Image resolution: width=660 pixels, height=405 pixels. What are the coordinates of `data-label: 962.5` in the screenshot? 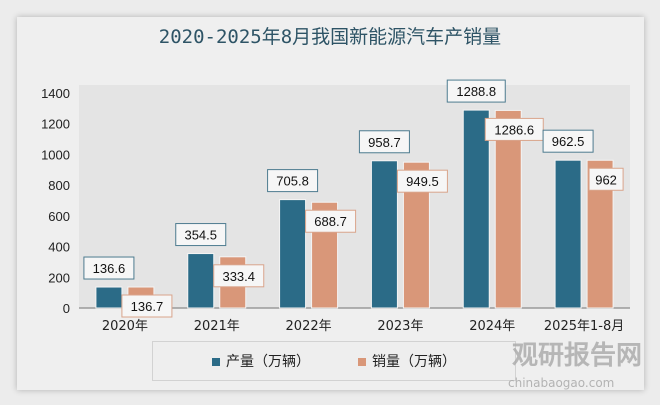 It's located at (568, 141).